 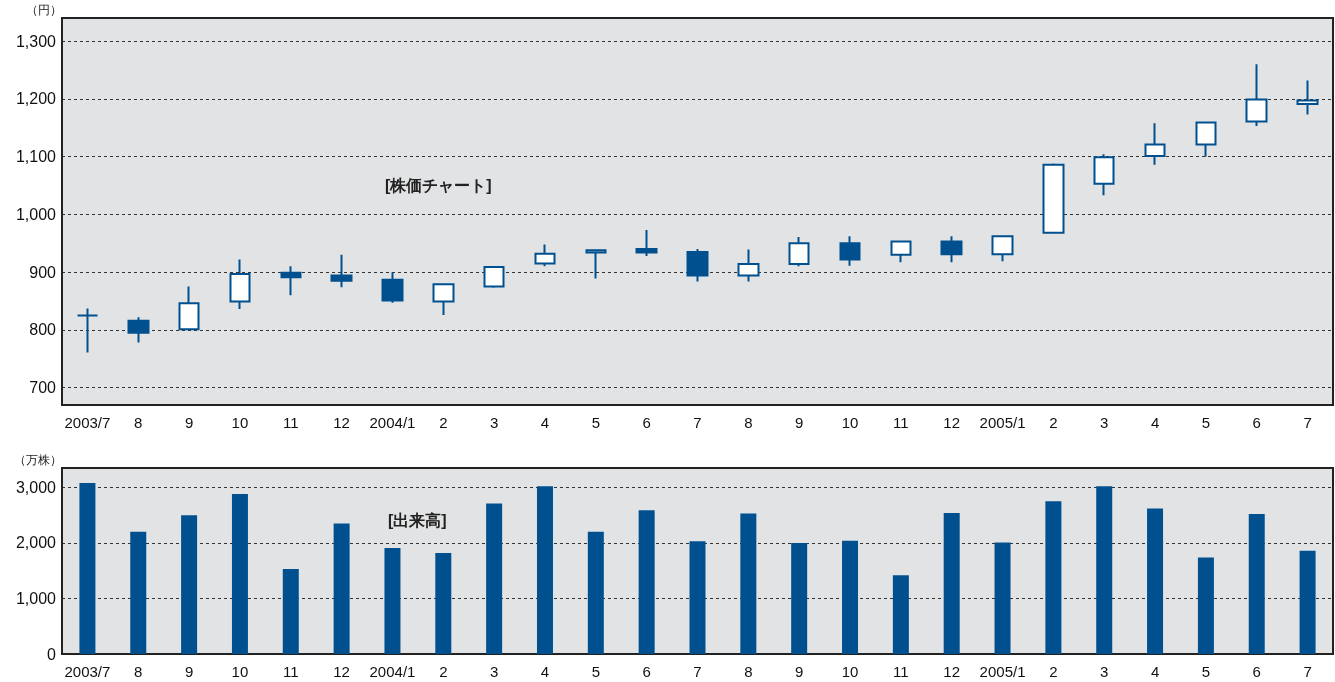 What do you see at coordinates (43, 388) in the screenshot?
I see `y-tick-label: 700` at bounding box center [43, 388].